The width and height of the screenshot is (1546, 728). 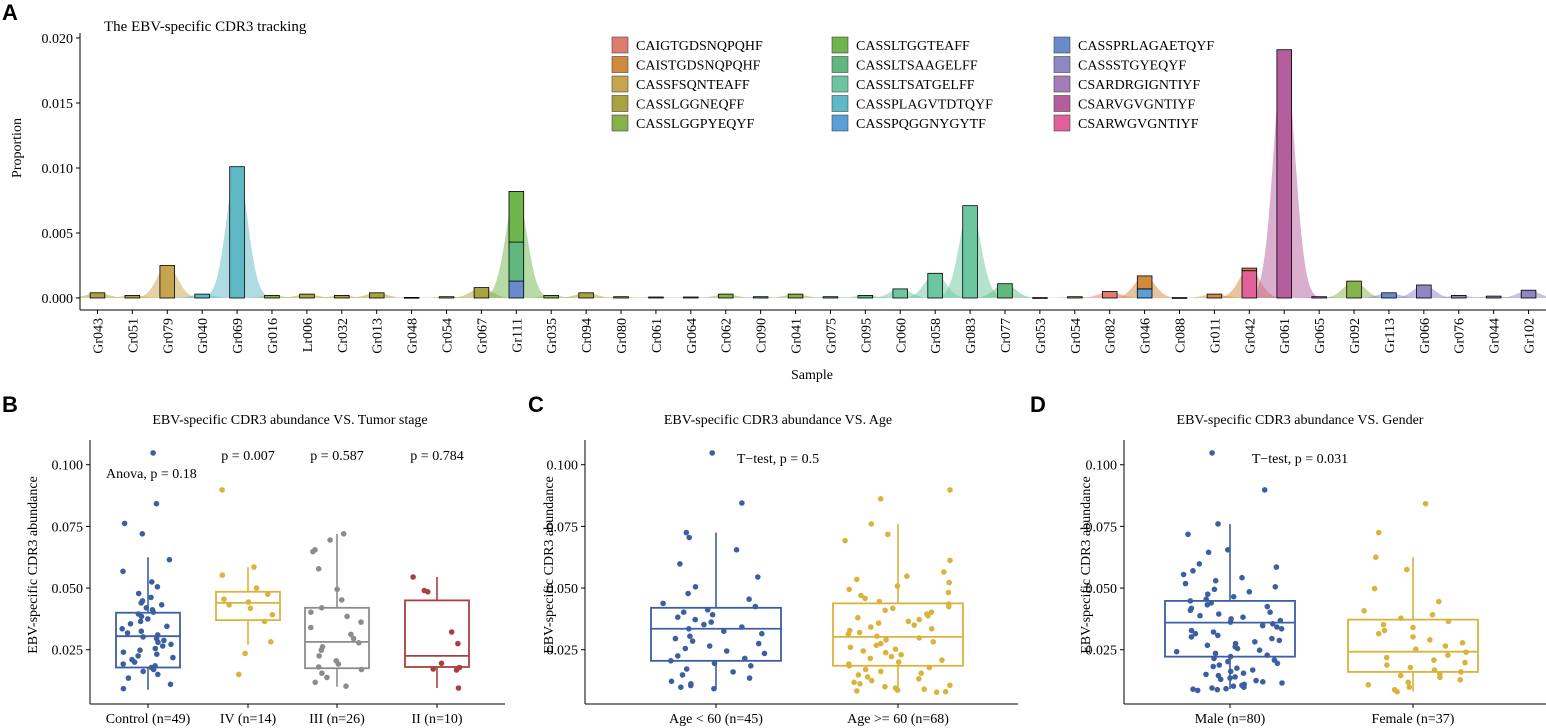 I want to click on test-label: T−test, p = 0.5, so click(x=778, y=459).